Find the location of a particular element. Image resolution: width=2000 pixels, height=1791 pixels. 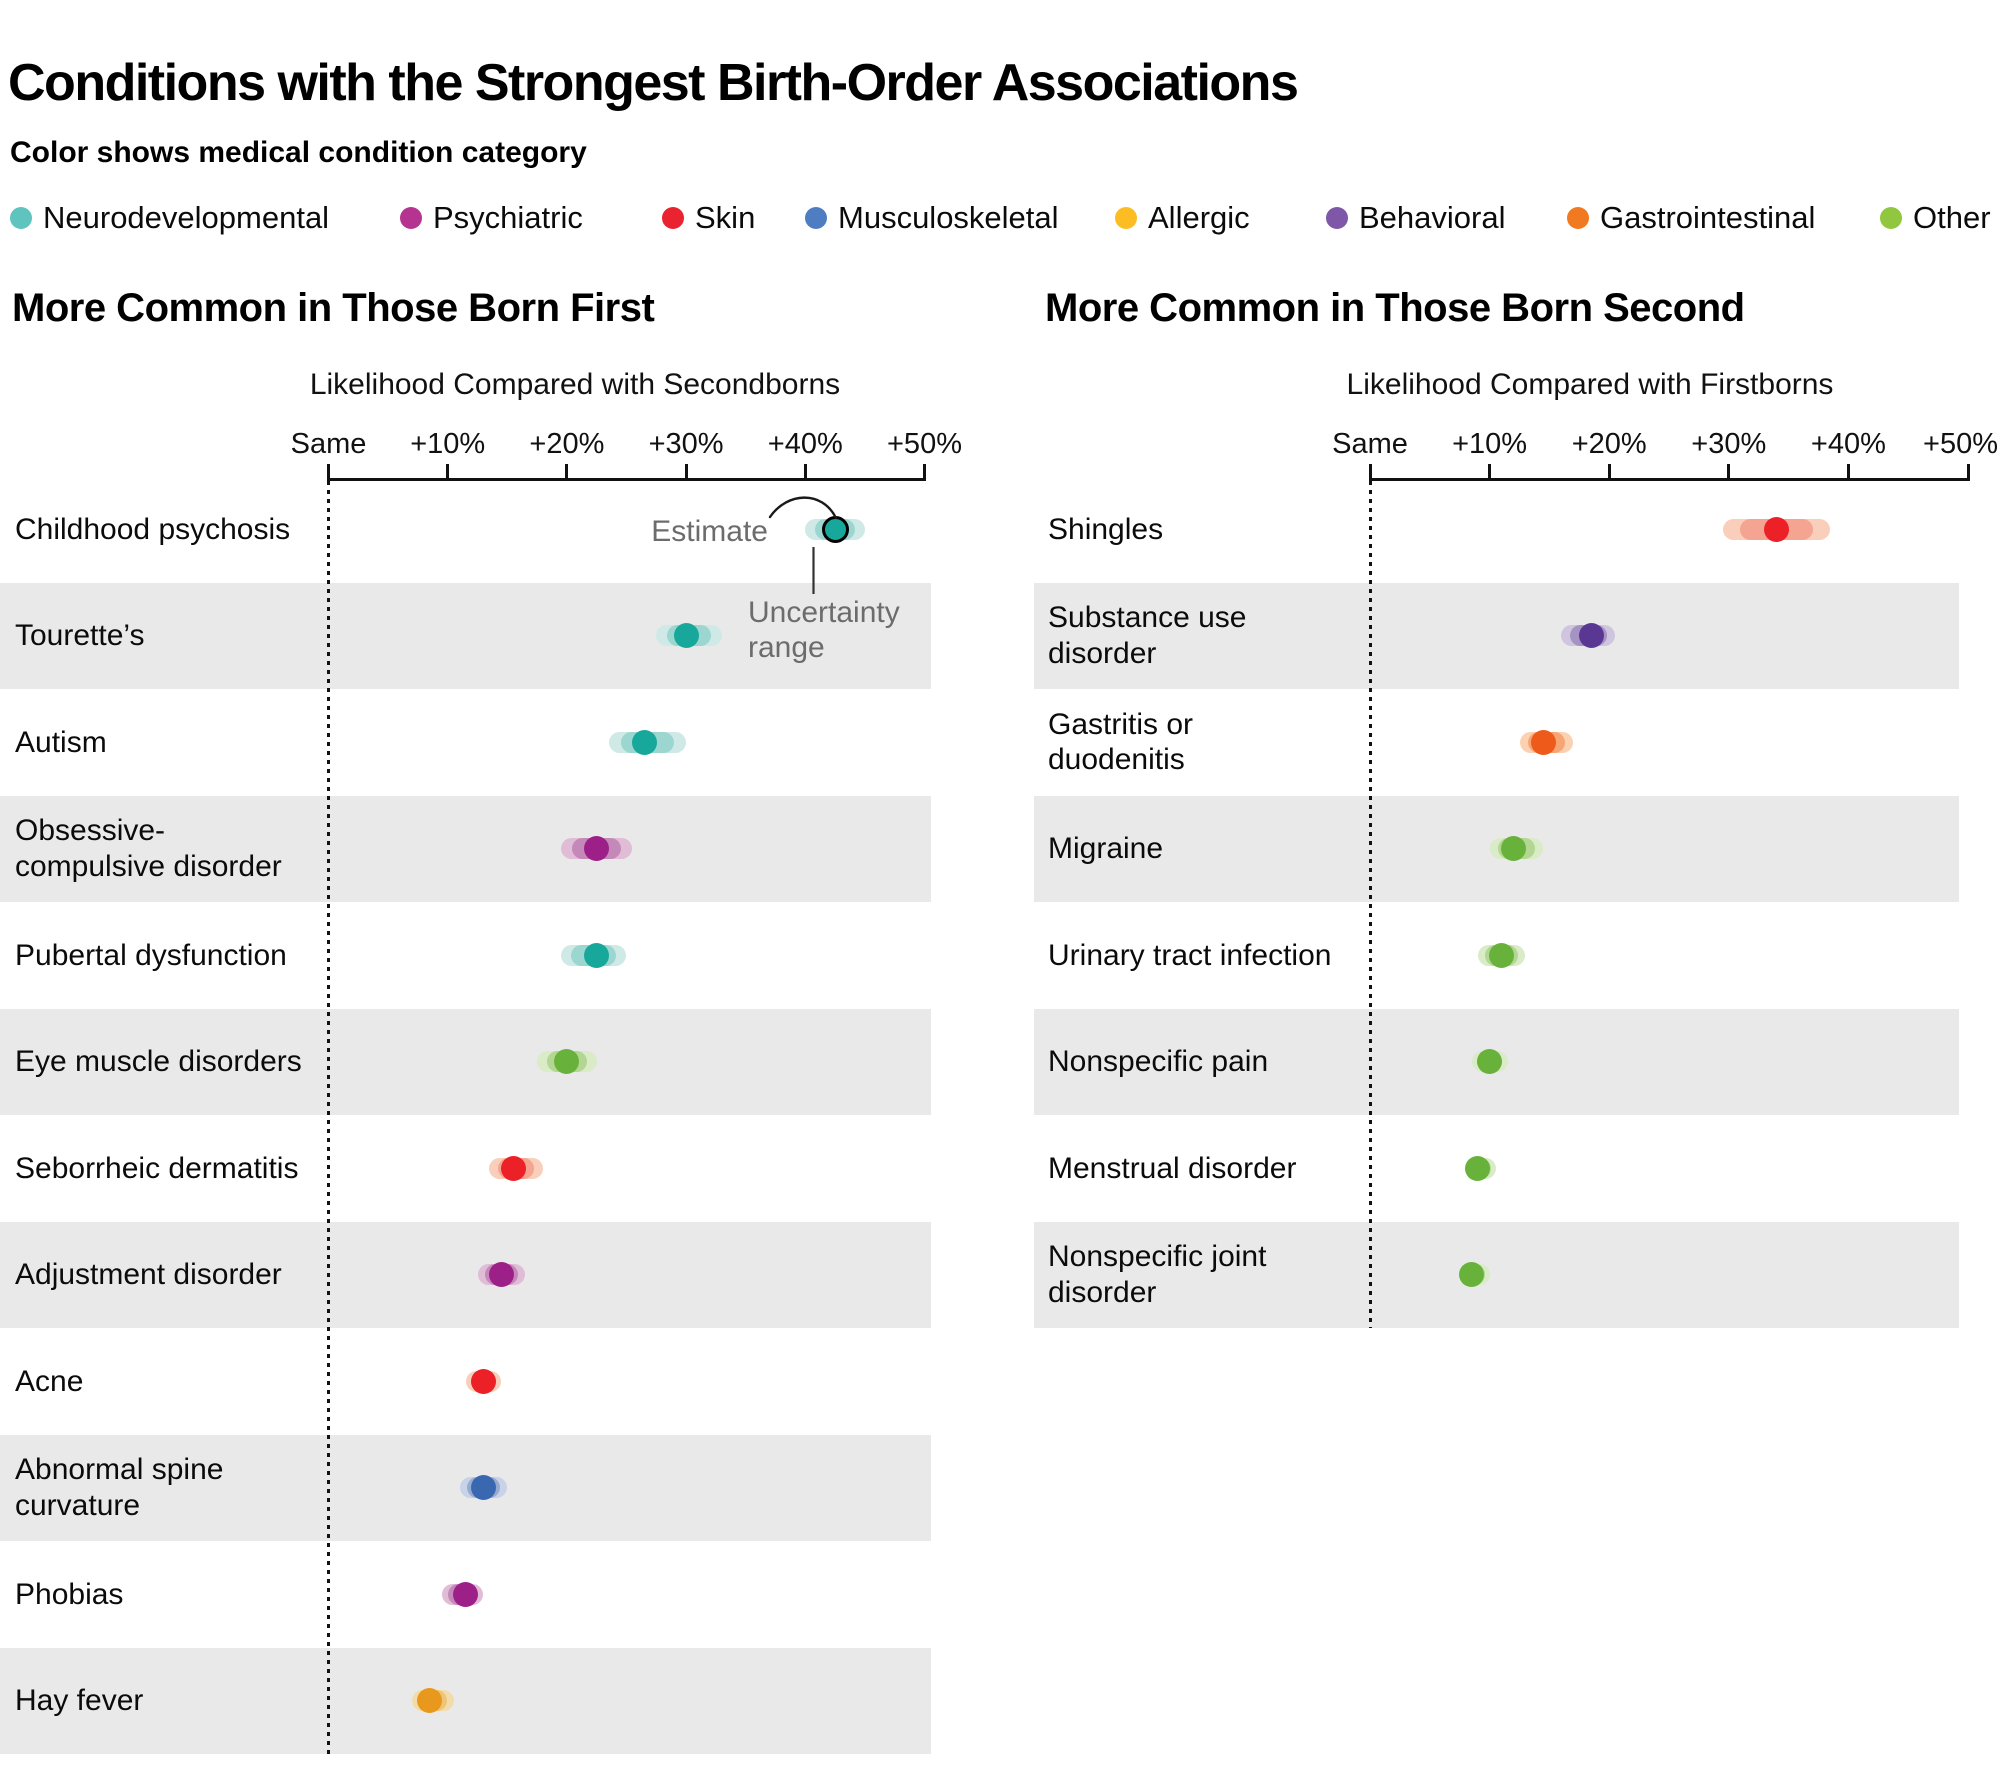

condition-label: Nonspecific pain is located at coordinates (1158, 1062).